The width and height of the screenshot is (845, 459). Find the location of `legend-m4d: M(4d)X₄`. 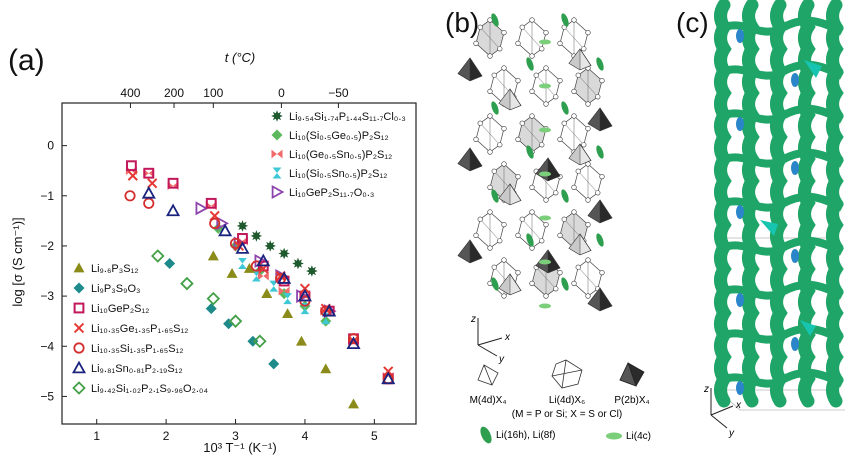

legend-m4d: M(4d)X₄ is located at coordinates (488, 400).